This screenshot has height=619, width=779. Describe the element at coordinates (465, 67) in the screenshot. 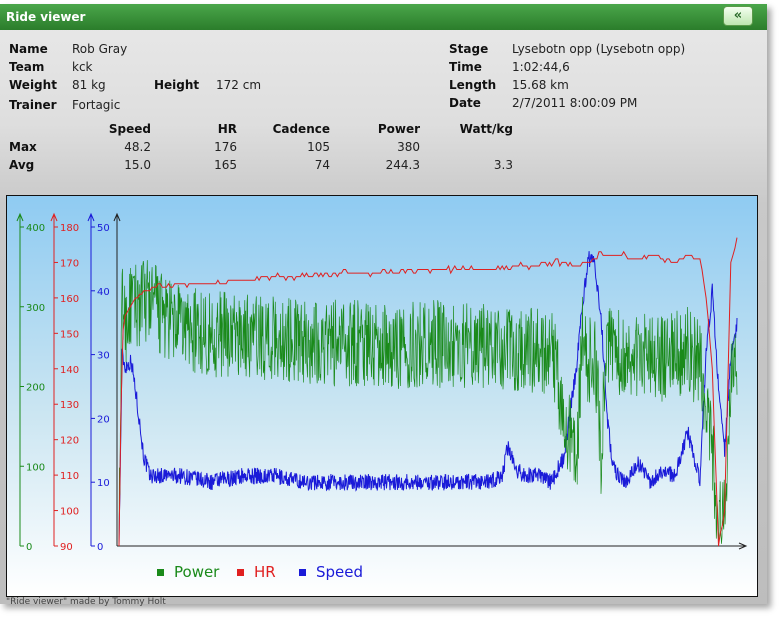

I see `time-label: Time` at that location.